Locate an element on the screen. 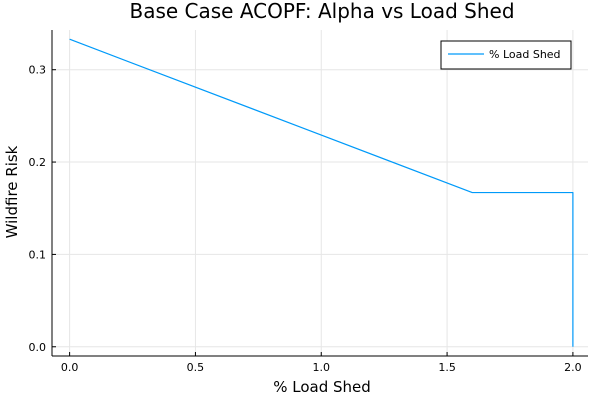 Image resolution: width=600 pixels, height=400 pixels. y-axis-label: Wildfire Risk is located at coordinates (12, 191).